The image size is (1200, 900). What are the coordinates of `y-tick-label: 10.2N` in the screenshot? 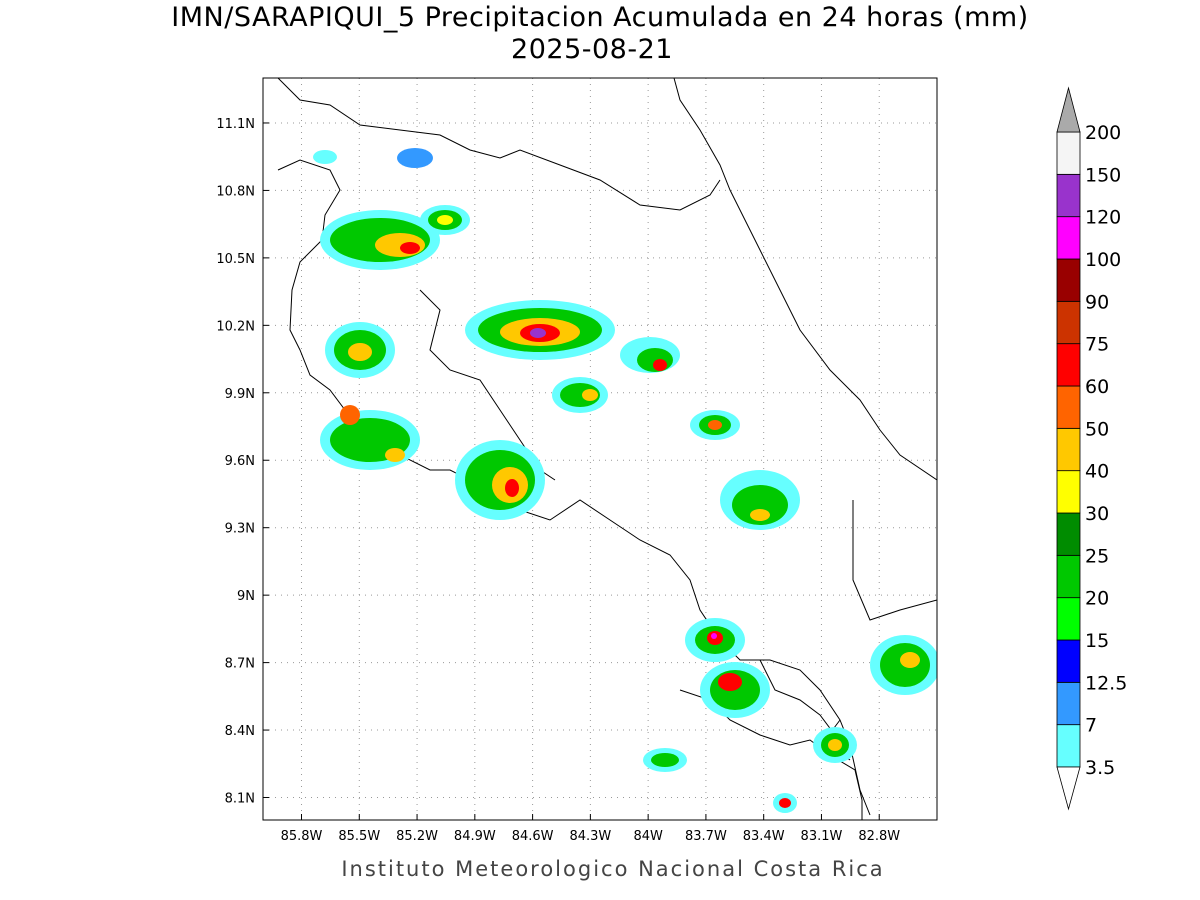 It's located at (235, 326).